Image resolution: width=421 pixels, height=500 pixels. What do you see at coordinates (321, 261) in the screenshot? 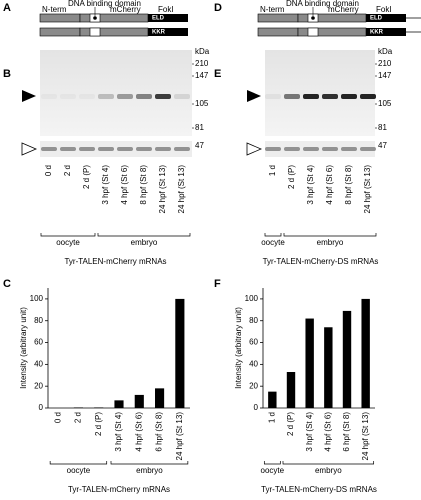
I see `blot-caption: Tyr-TALEN-mCherry-DS mRNAs` at bounding box center [321, 261].